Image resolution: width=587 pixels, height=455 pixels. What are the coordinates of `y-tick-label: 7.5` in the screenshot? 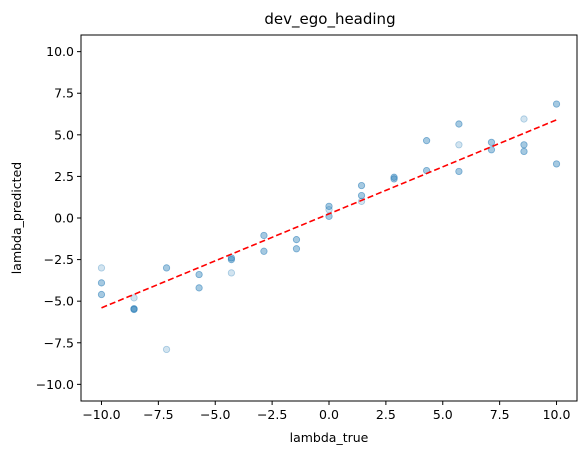 It's located at (64, 93).